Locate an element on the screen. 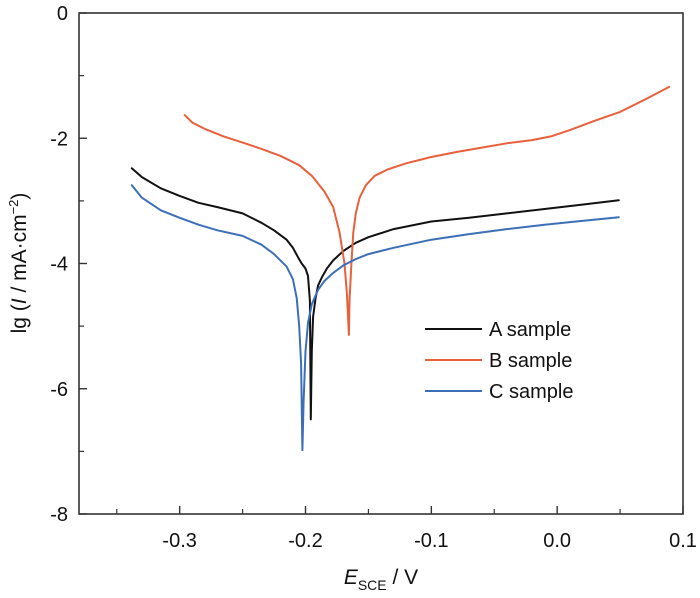  legend-item: C sample is located at coordinates (499, 392).